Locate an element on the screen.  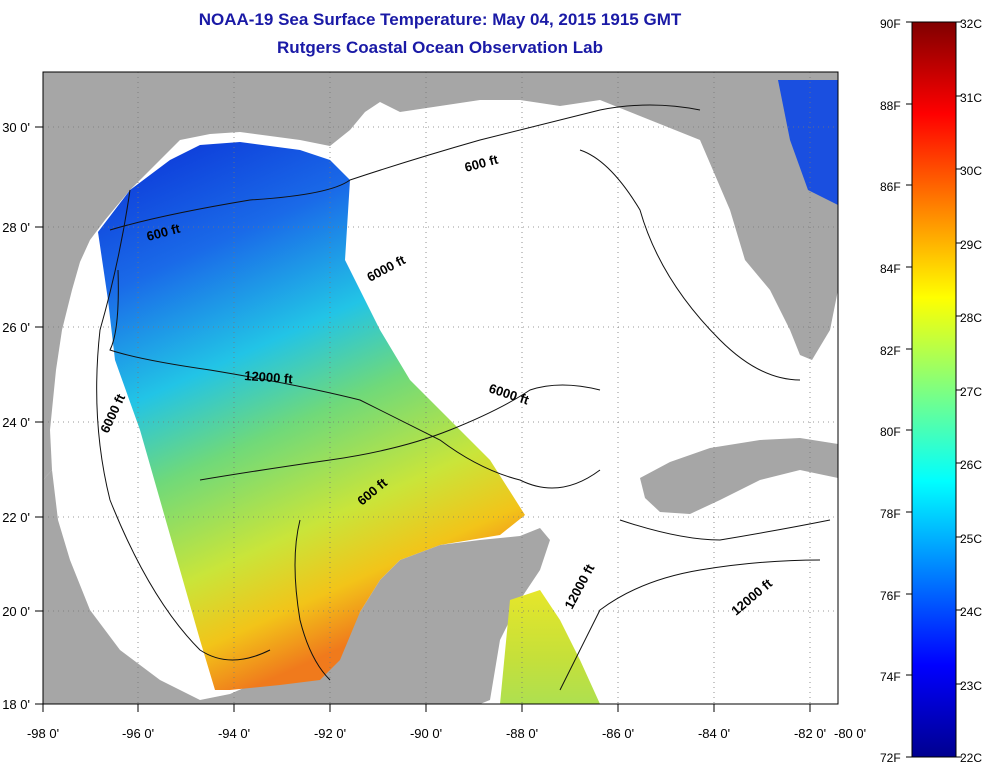
lat-label: 28 0' is located at coordinates (16, 227).